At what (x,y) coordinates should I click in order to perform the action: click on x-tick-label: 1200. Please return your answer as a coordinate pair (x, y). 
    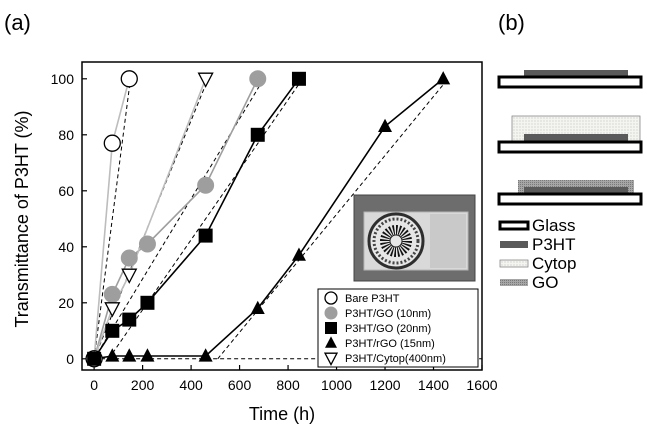
    Looking at the image, I should click on (384, 385).